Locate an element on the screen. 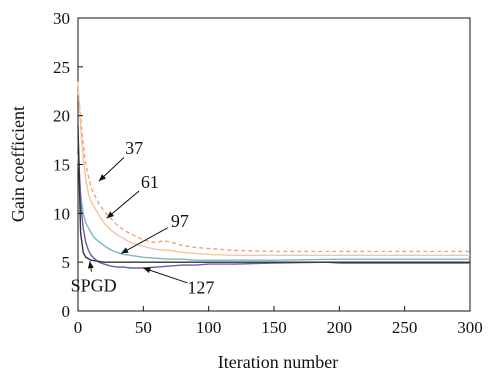  annotation-label: 61 is located at coordinates (150, 182).